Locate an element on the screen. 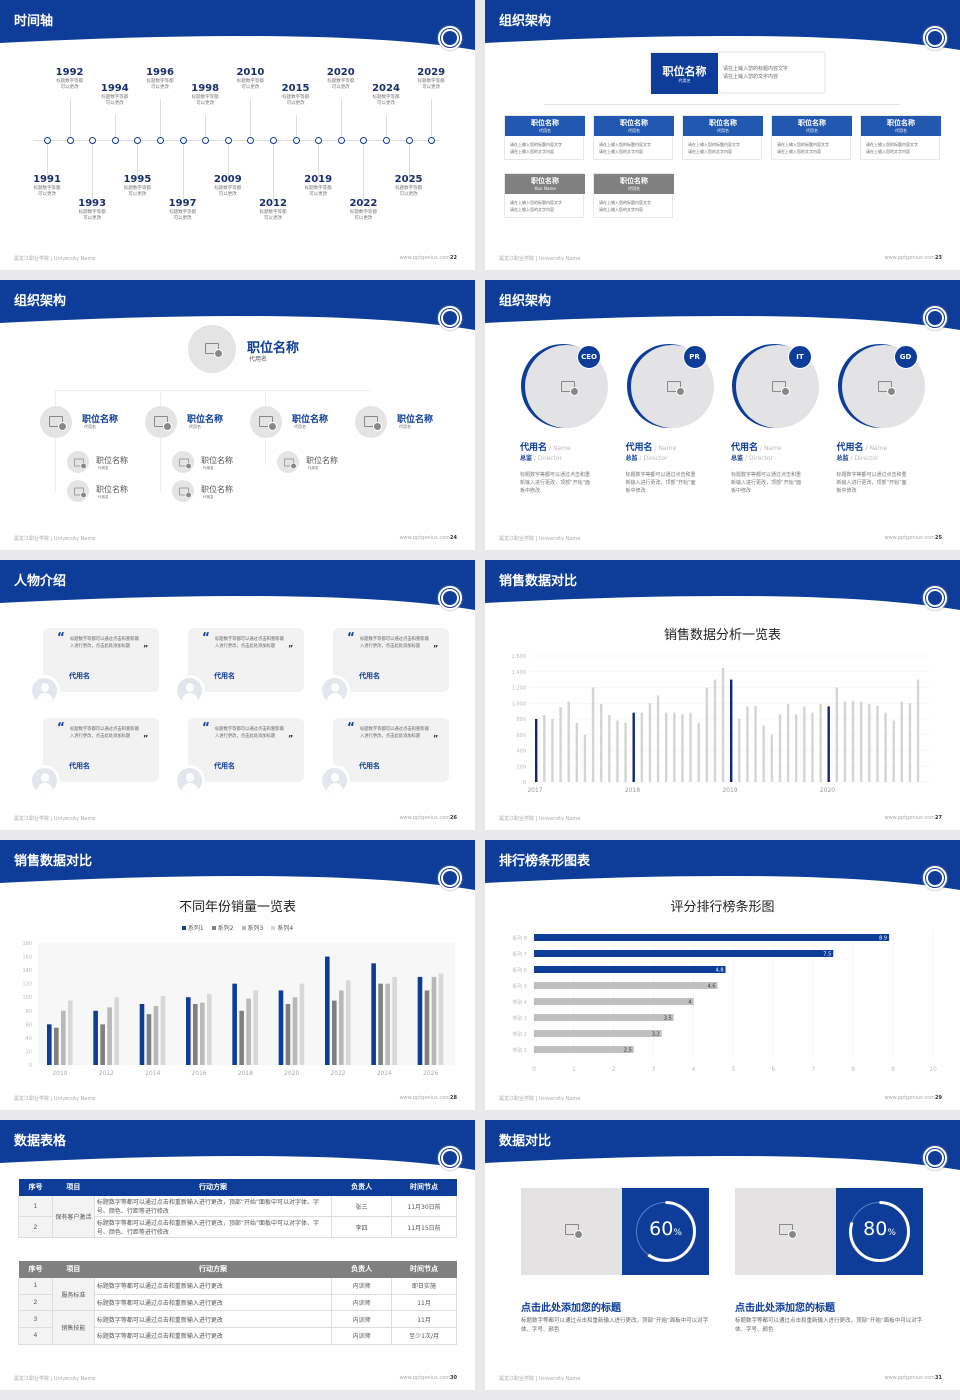 The image size is (960, 1400). footer-school: 黑龙江职业学院 | University Name is located at coordinates (55, 259).